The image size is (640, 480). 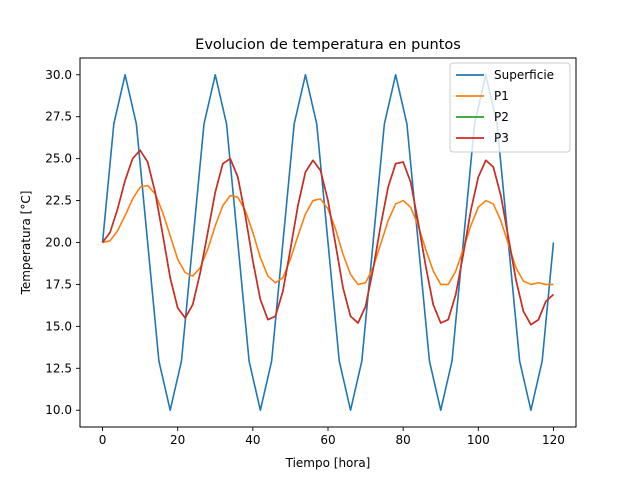 What do you see at coordinates (501, 96) in the screenshot?
I see `legend-label-p1: P1` at bounding box center [501, 96].